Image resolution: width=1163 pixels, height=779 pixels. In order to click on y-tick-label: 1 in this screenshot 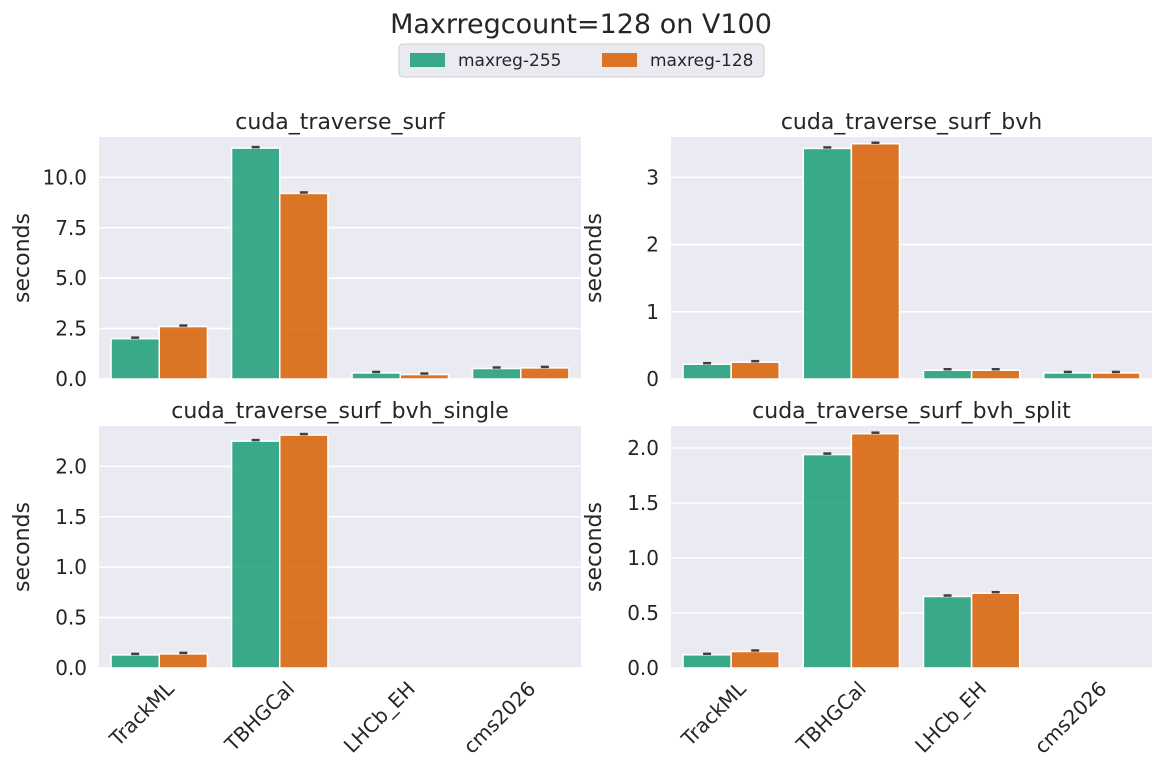, I will do `click(652, 312)`.